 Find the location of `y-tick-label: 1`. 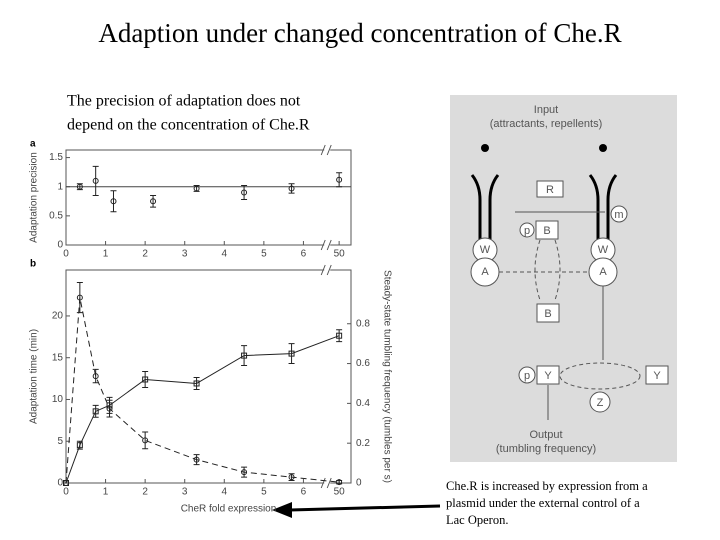

y-tick-label: 1 is located at coordinates (60, 186).